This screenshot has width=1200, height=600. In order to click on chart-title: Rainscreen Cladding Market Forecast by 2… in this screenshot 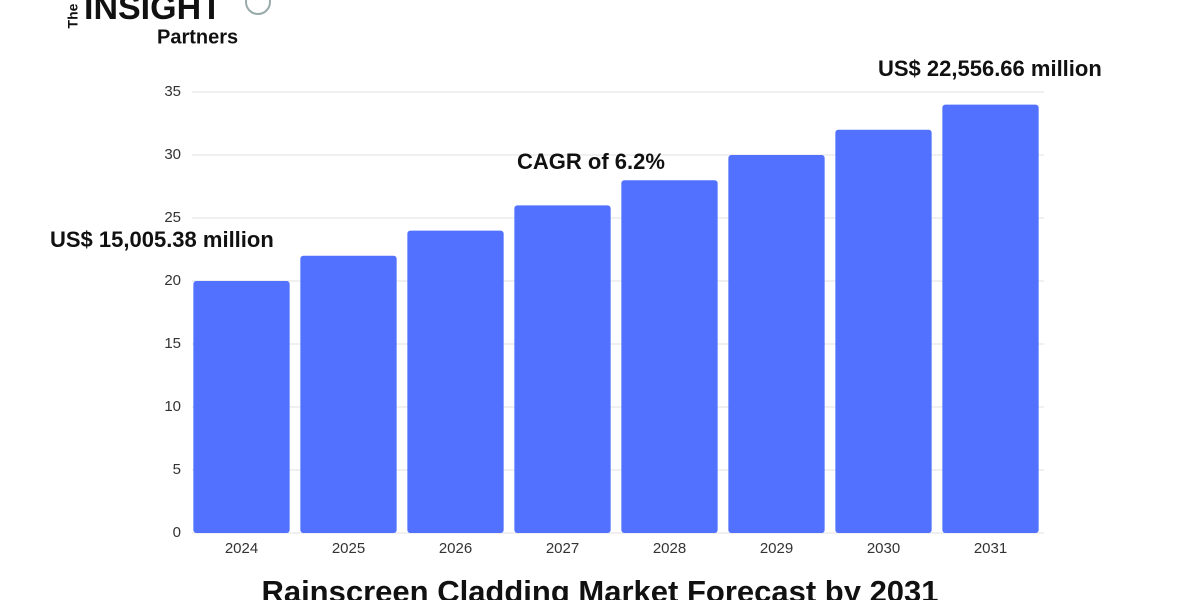, I will do `click(599, 587)`.